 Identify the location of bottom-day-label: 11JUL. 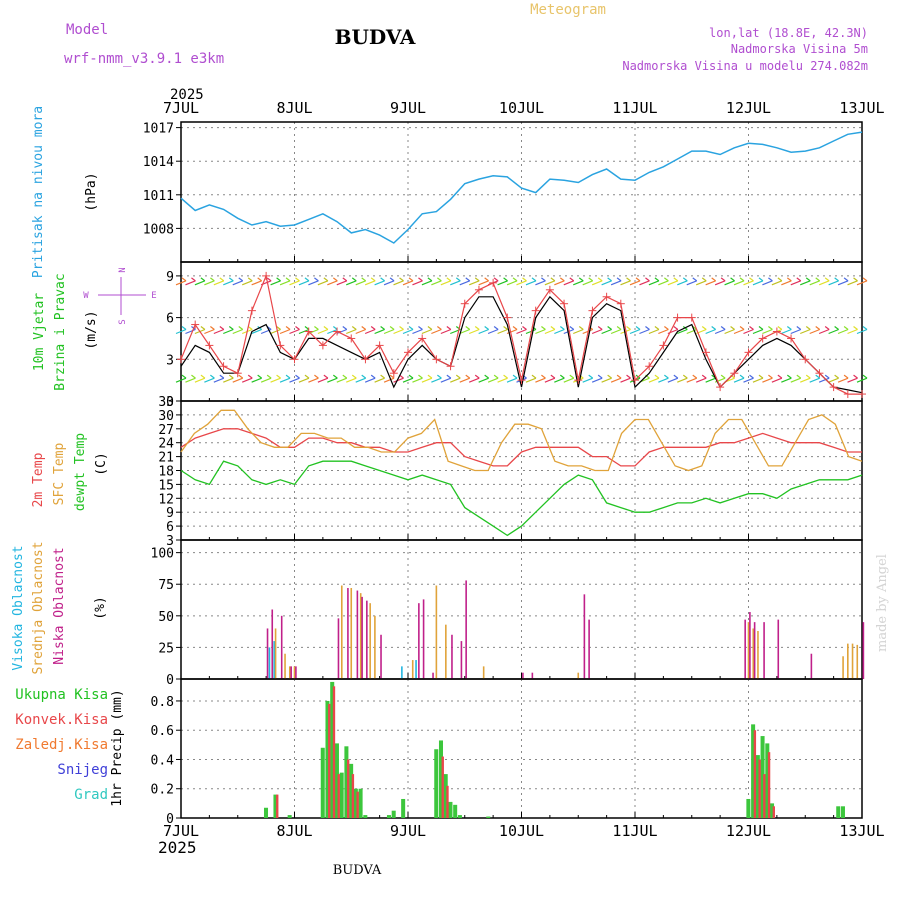
(634, 831).